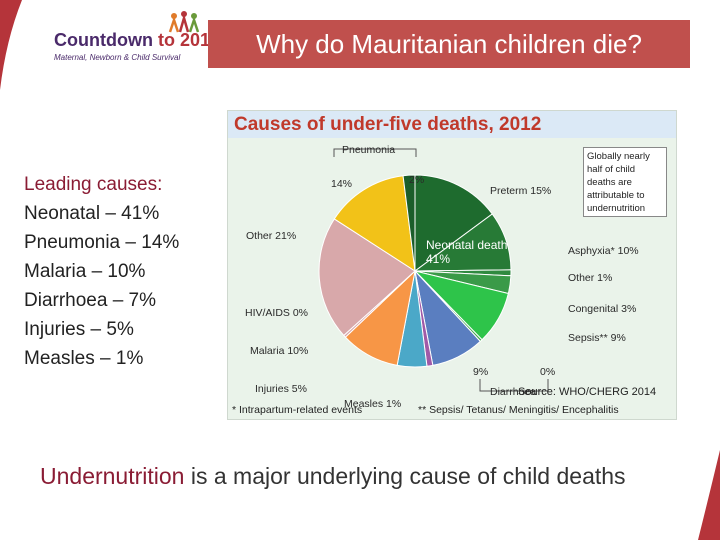  What do you see at coordinates (189, 40) in the screenshot?
I see `logo-year: to 2015` at bounding box center [189, 40].